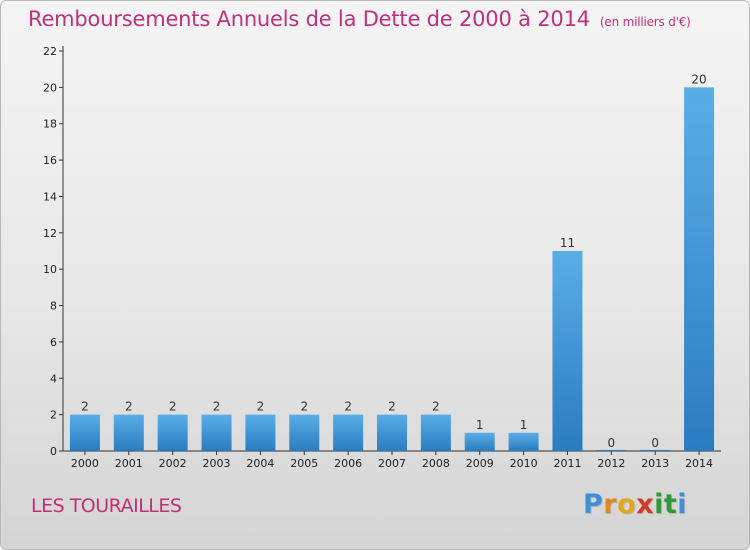  Describe the element at coordinates (655, 463) in the screenshot. I see `x-tick-label: 2013` at that location.